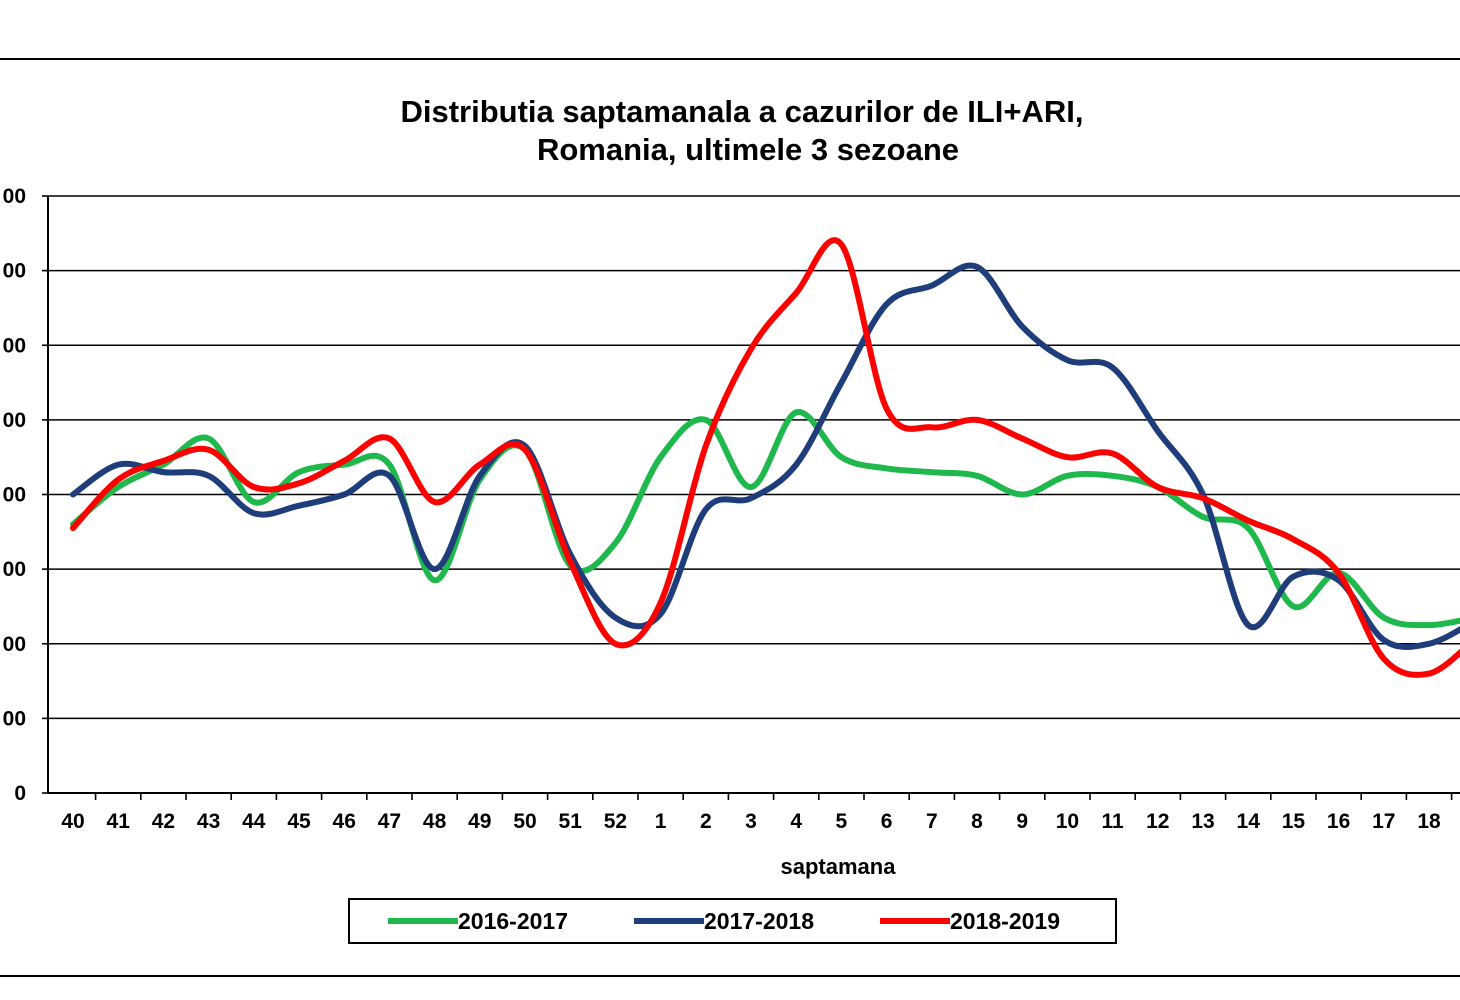  I want to click on legend: 2016-2017 2017-2018 2018-2019, so click(732, 921).